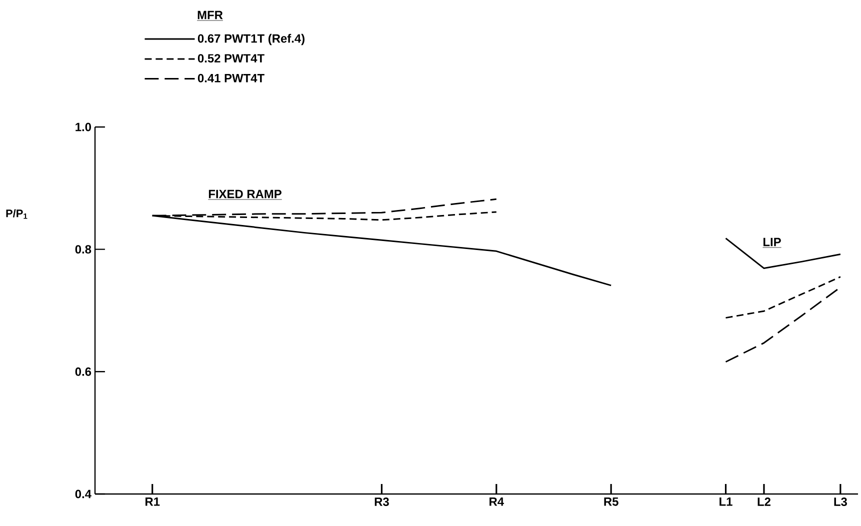  What do you see at coordinates (772, 242) in the screenshot?
I see `annotation: LIP` at bounding box center [772, 242].